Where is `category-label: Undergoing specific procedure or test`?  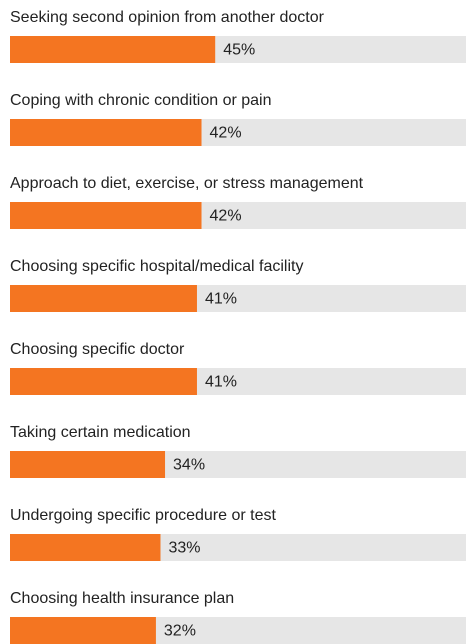 category-label: Undergoing specific procedure or test is located at coordinates (143, 515).